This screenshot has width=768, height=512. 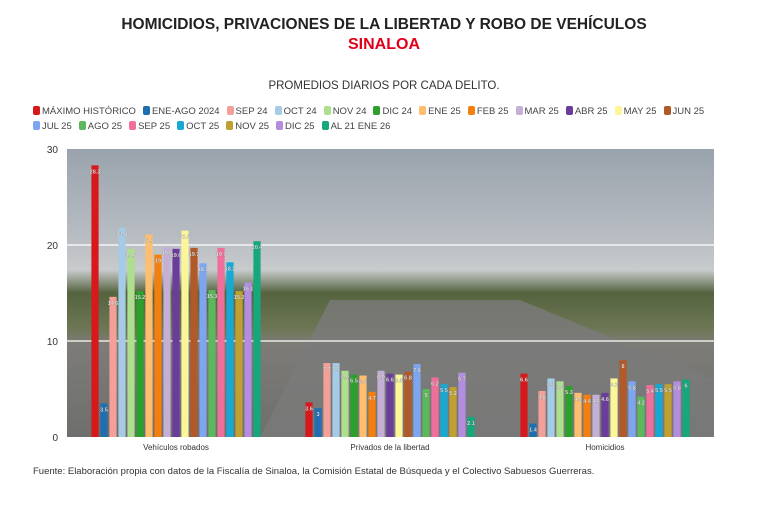 I want to click on legend-item: FEB 25, so click(x=488, y=111).